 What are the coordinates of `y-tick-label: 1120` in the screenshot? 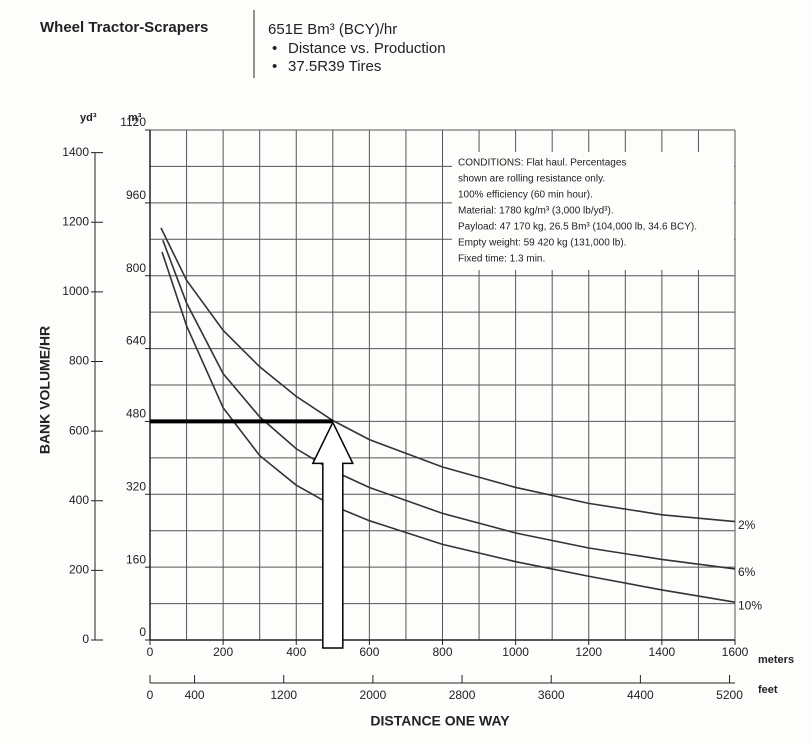 It's located at (133, 122).